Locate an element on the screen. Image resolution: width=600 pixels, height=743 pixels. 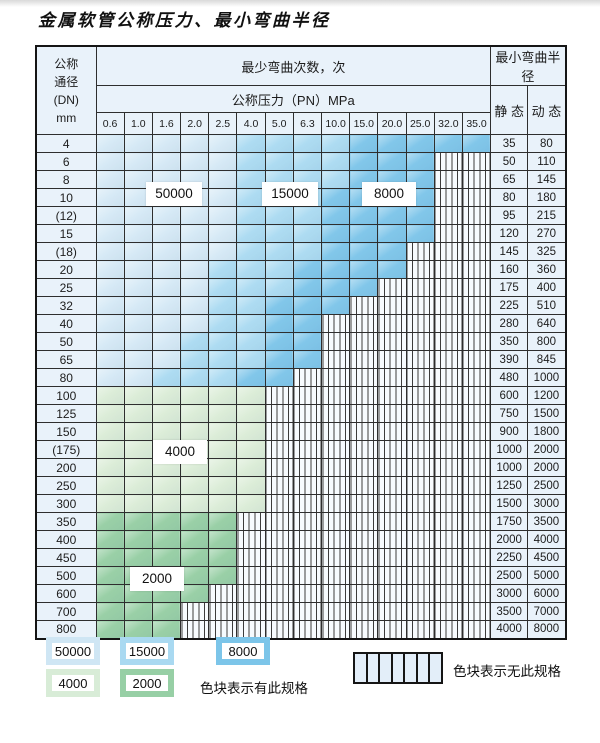
dn-cell: (18) is located at coordinates (66, 251).